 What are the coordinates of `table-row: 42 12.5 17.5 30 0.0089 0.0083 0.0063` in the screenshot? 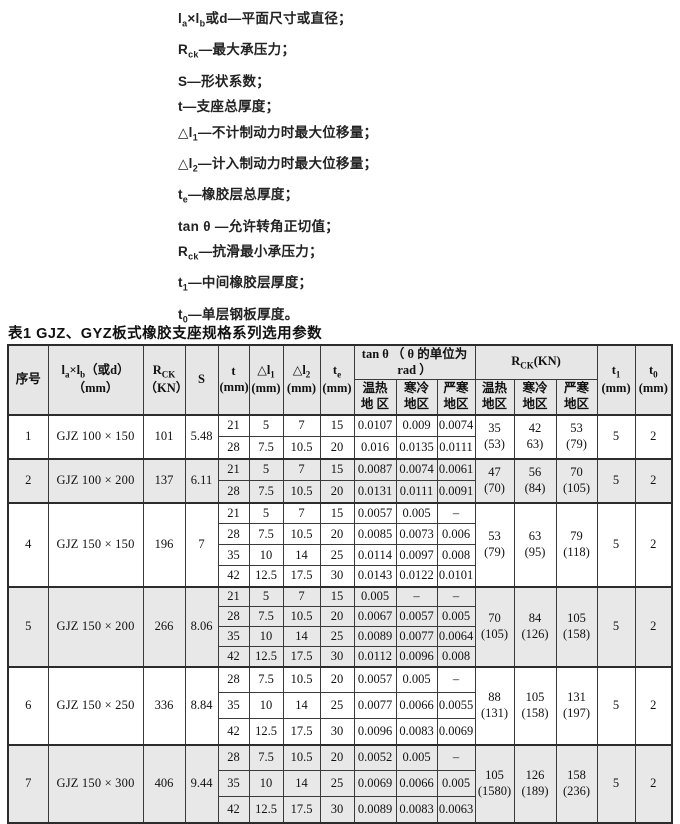 It's located at (340, 809).